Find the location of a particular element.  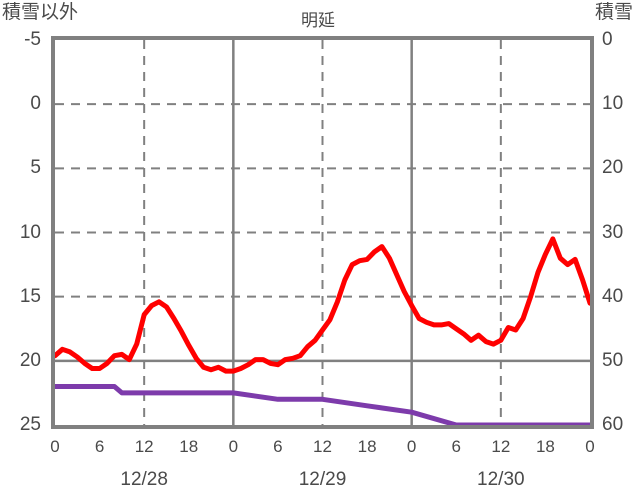

y-axis-tick-label-right: 10 is located at coordinates (613, 104).